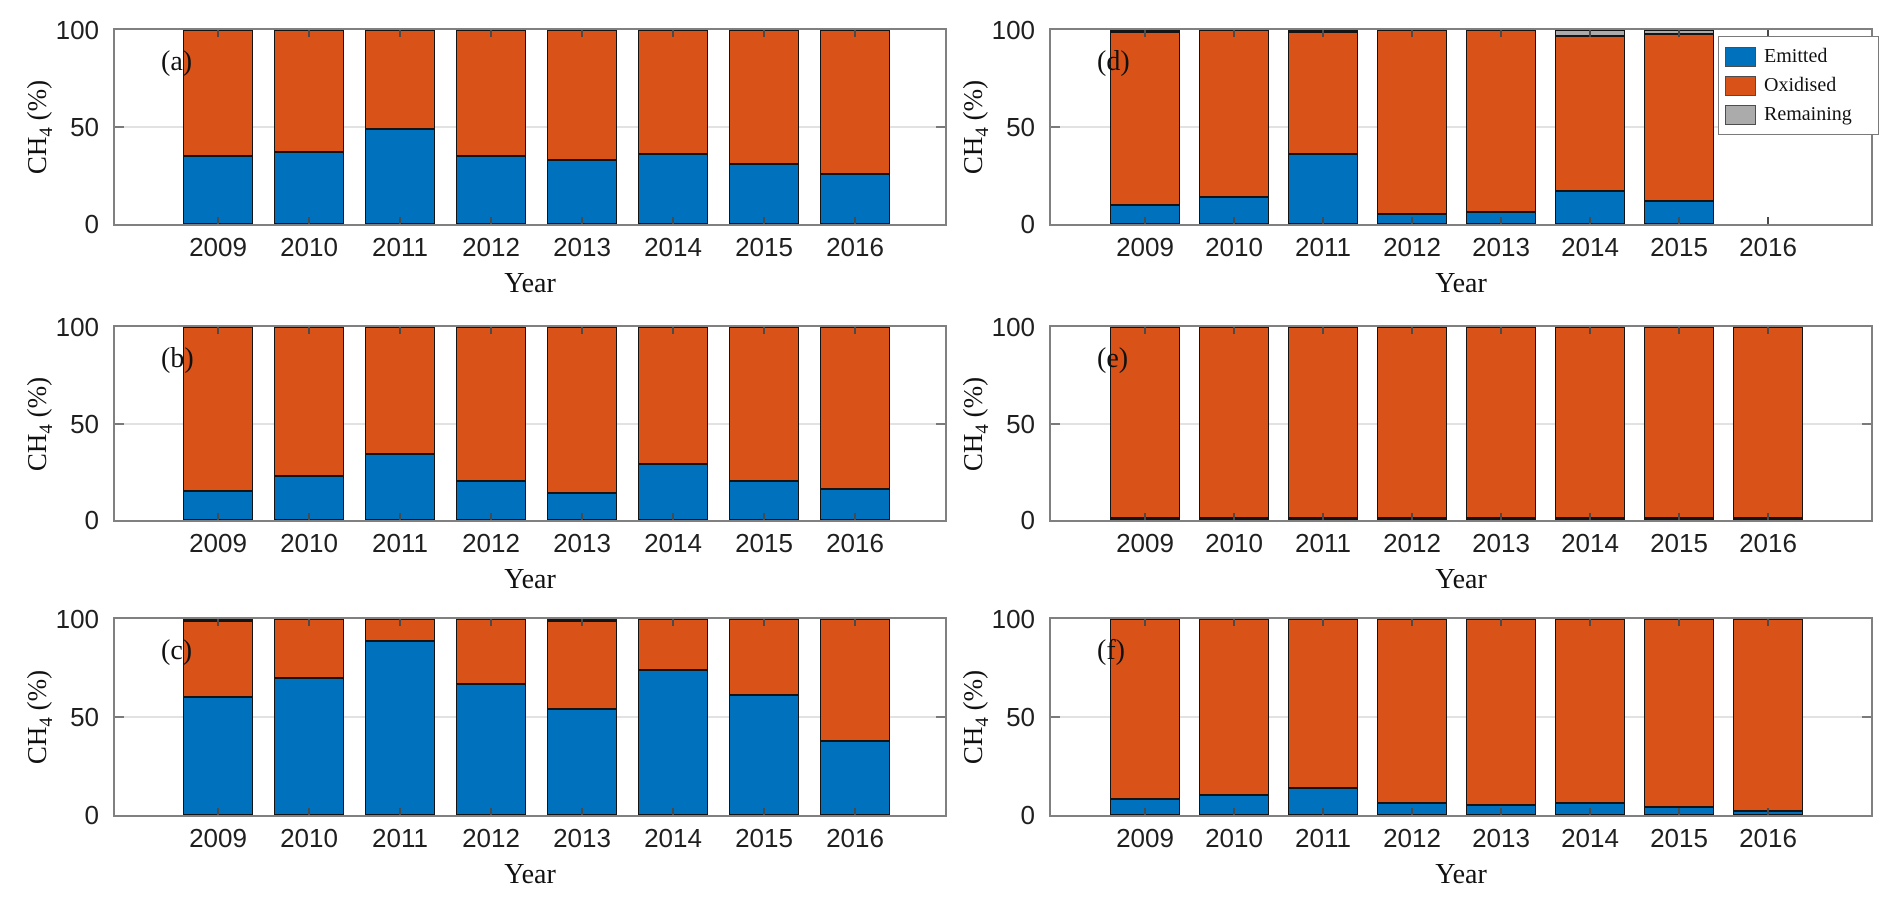 The image size is (1892, 904). What do you see at coordinates (855, 127) in the screenshot?
I see `bar-a-2016` at bounding box center [855, 127].